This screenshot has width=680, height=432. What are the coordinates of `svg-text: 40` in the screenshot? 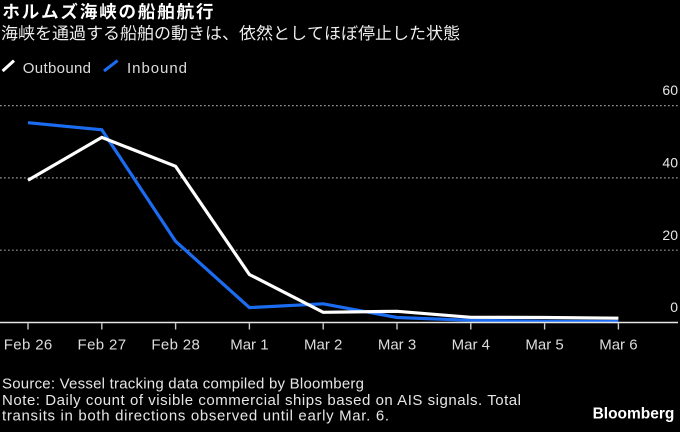 It's located at (670, 162).